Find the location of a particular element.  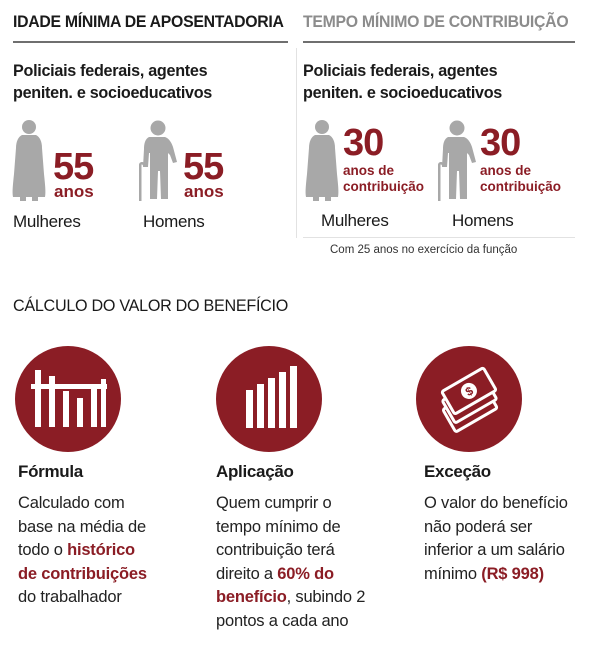

application-badge is located at coordinates (269, 399).